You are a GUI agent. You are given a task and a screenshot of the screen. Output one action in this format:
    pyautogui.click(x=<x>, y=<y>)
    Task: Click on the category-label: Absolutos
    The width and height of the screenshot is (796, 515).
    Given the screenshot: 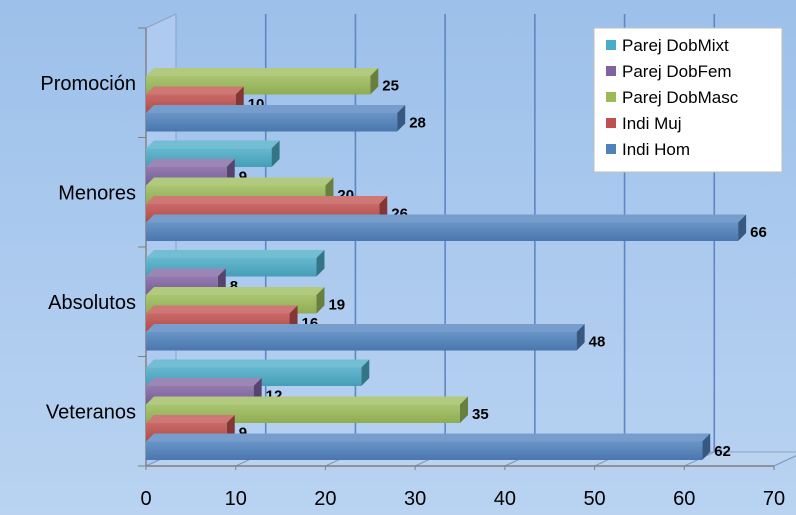 What is the action you would take?
    pyautogui.click(x=92, y=303)
    